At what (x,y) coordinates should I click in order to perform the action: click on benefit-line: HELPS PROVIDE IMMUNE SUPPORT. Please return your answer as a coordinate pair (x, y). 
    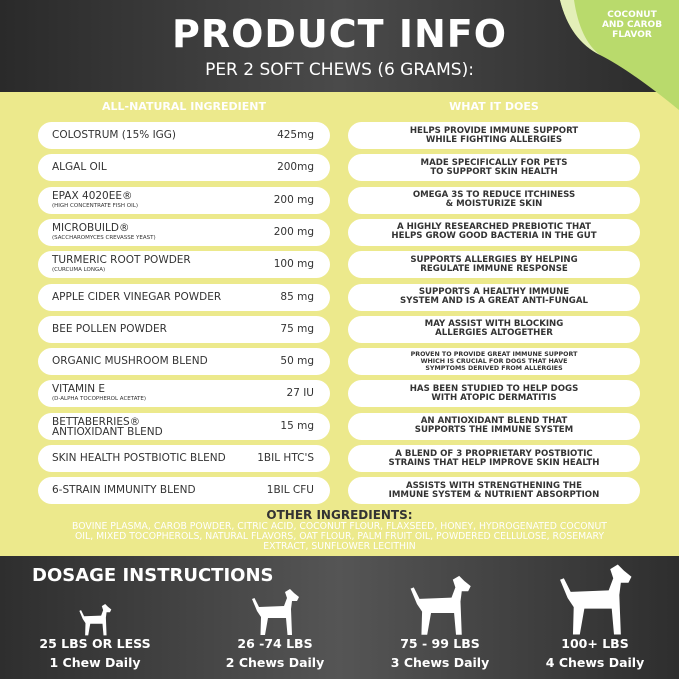
    Looking at the image, I should click on (494, 130).